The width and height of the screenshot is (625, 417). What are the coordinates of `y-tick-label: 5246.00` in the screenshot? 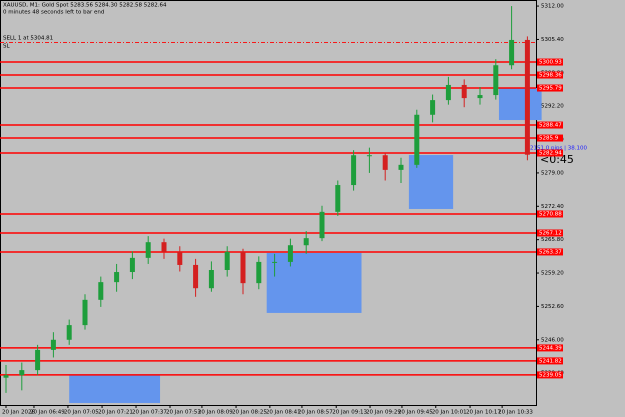 It's located at (552, 340).